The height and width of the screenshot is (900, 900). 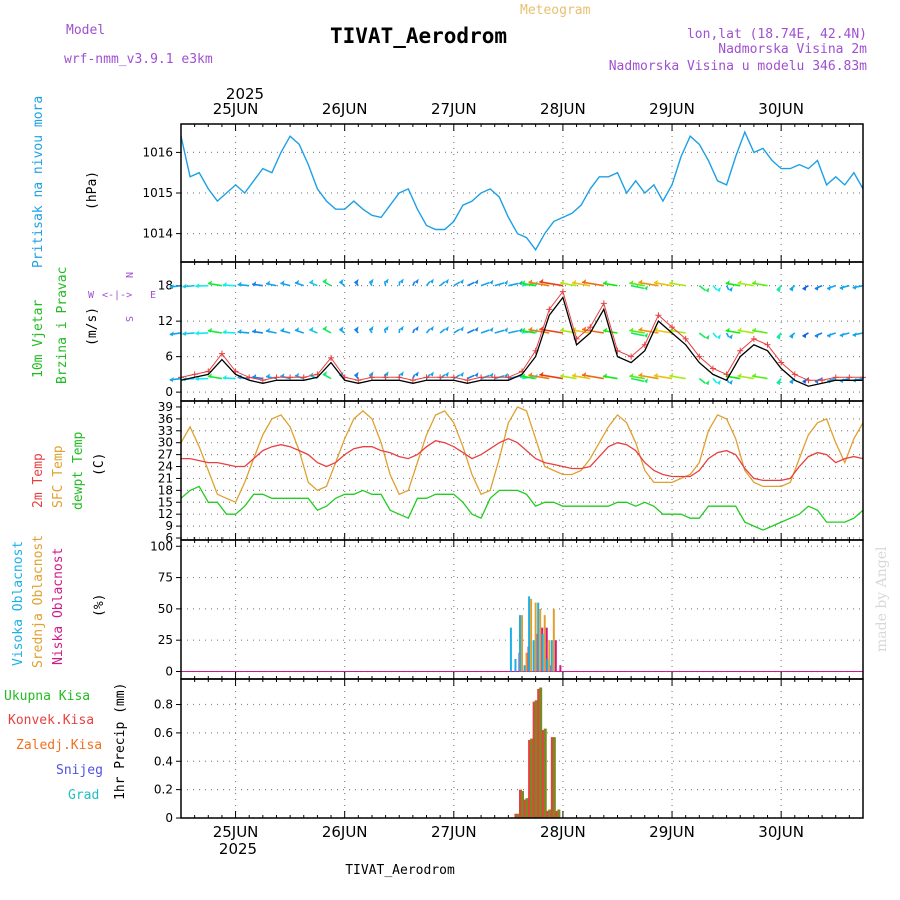 What do you see at coordinates (165, 578) in the screenshot?
I see `y-tick-label: 75` at bounding box center [165, 578].